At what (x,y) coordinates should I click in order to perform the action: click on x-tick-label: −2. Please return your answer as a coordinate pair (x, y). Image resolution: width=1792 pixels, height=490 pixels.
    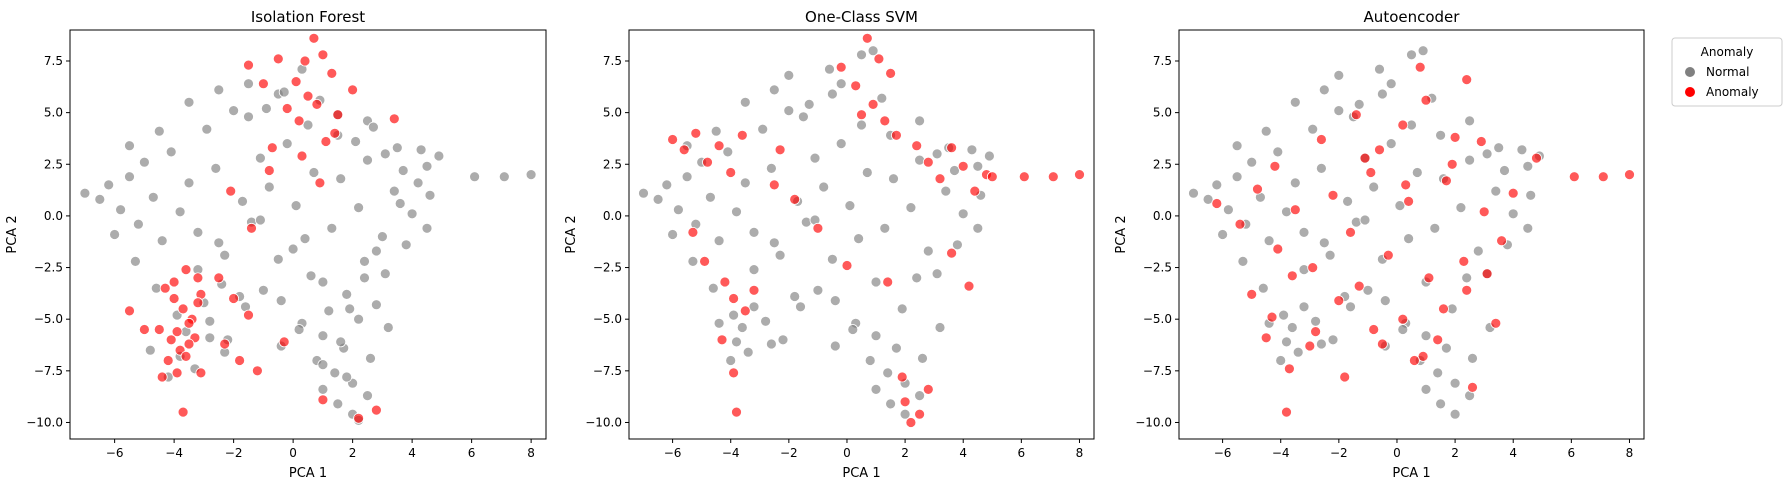
    Looking at the image, I should click on (789, 453).